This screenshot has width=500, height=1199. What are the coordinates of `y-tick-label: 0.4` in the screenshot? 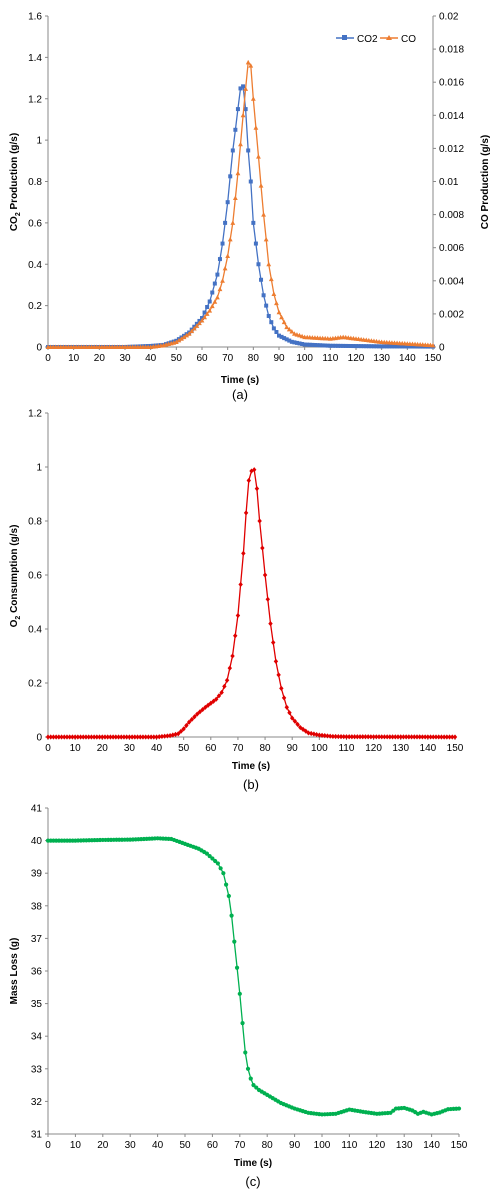 It's located at (35, 265).